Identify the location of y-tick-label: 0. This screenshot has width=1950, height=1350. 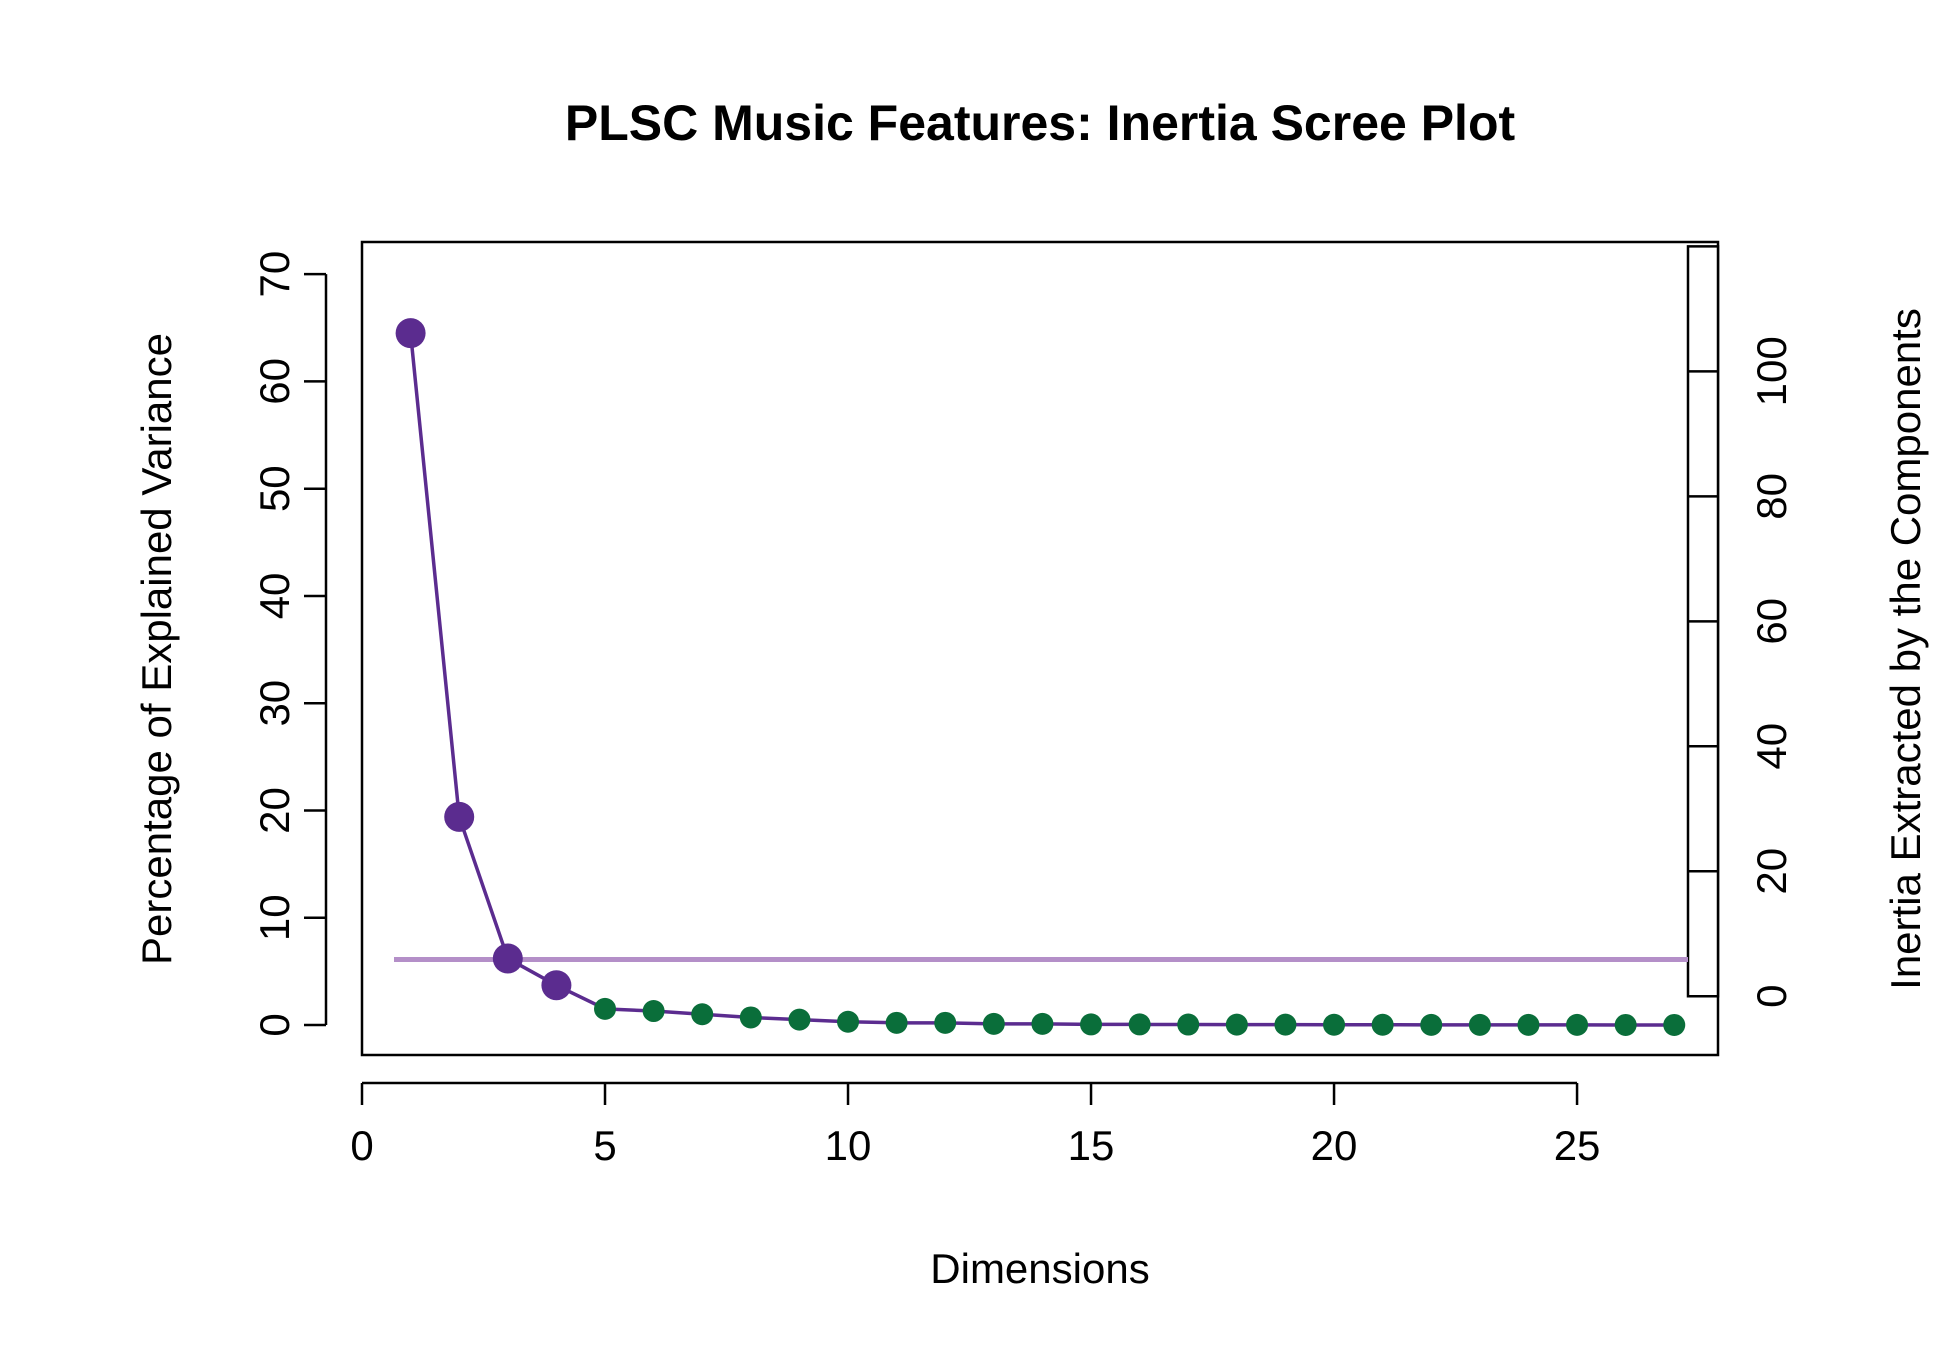
(274, 1024).